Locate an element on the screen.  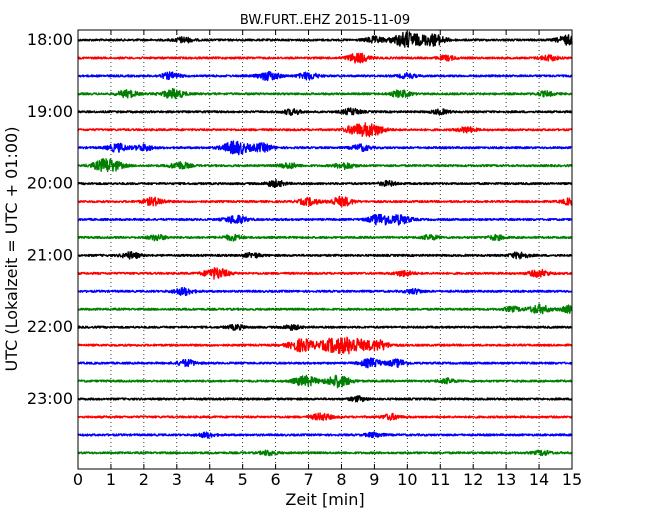
x-tick-label: 7 is located at coordinates (308, 479).